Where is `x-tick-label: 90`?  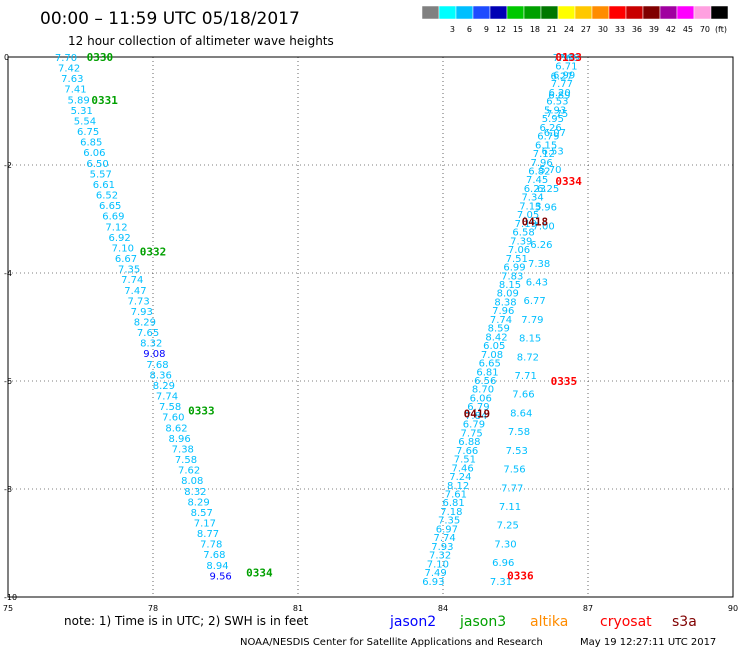 x-tick-label: 90 is located at coordinates (733, 608).